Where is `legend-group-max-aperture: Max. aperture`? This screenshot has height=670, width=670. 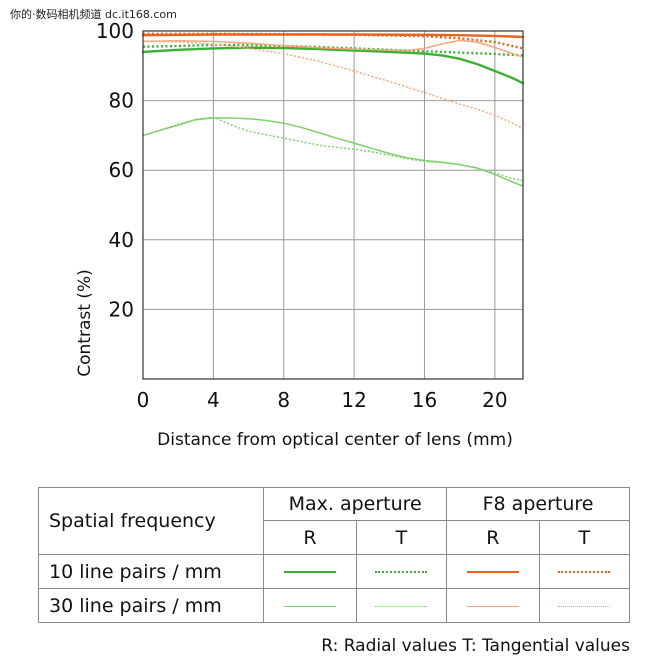
legend-group-max-aperture: Max. aperture is located at coordinates (355, 504).